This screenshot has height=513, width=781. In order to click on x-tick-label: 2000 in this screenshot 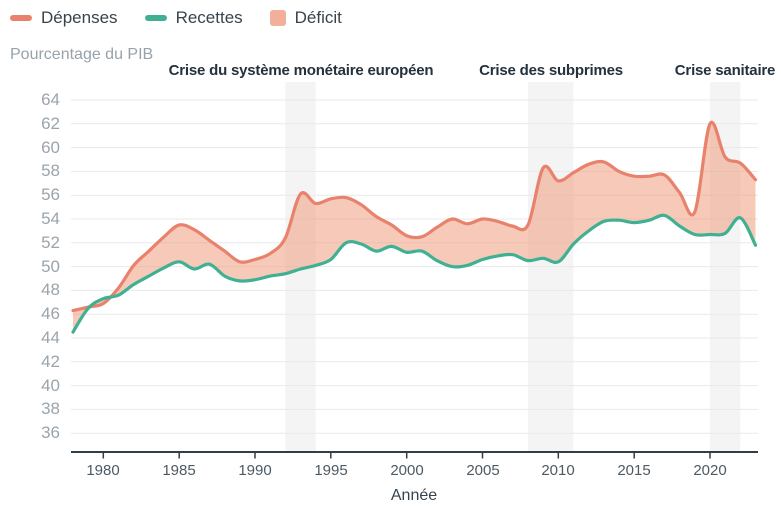, I will do `click(407, 470)`.